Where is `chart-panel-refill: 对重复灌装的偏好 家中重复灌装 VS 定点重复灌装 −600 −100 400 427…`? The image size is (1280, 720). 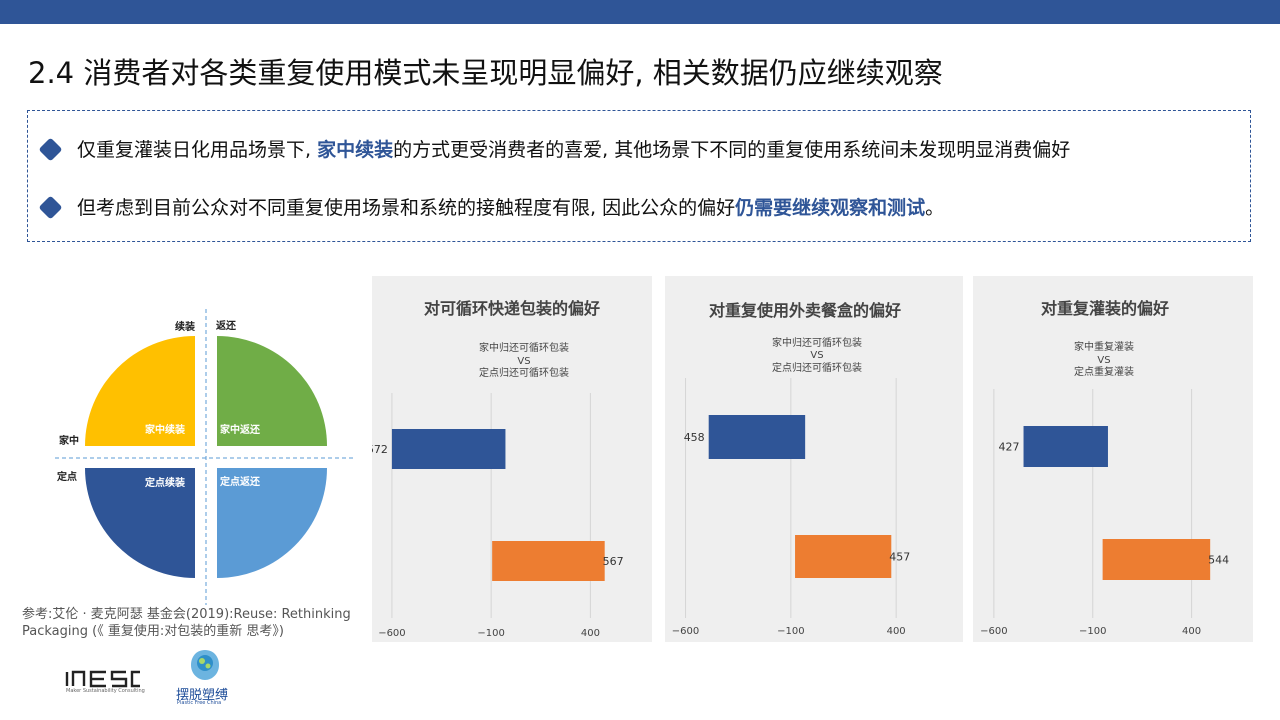 chart-panel-refill: 对重复灌装的偏好 家中重复灌装 VS 定点重复灌装 −600 −100 400 427… is located at coordinates (1113, 459).